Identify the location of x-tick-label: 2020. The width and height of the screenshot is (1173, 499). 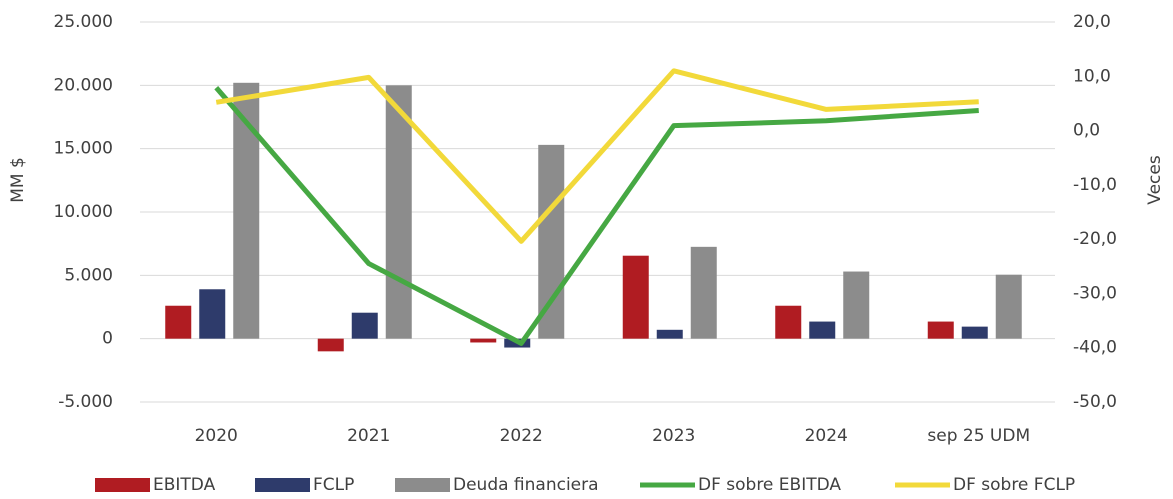
(216, 436).